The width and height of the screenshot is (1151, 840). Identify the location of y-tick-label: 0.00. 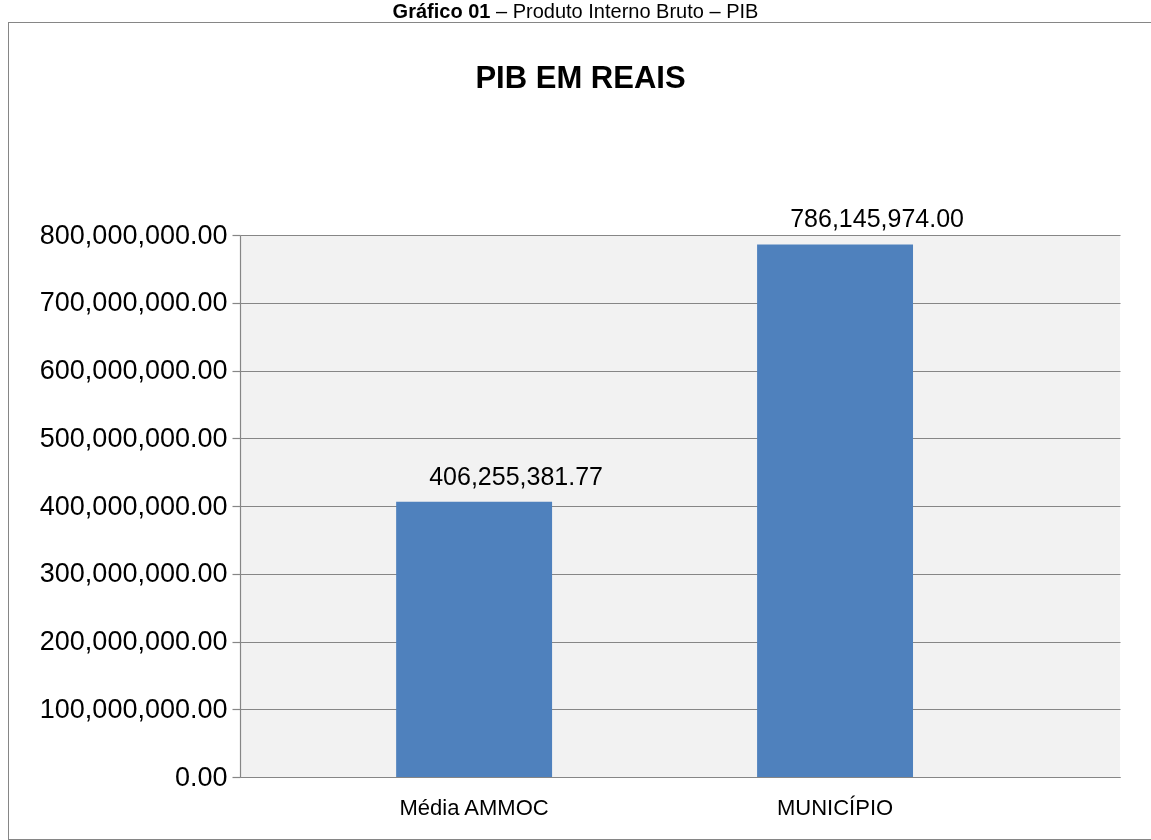
(201, 776).